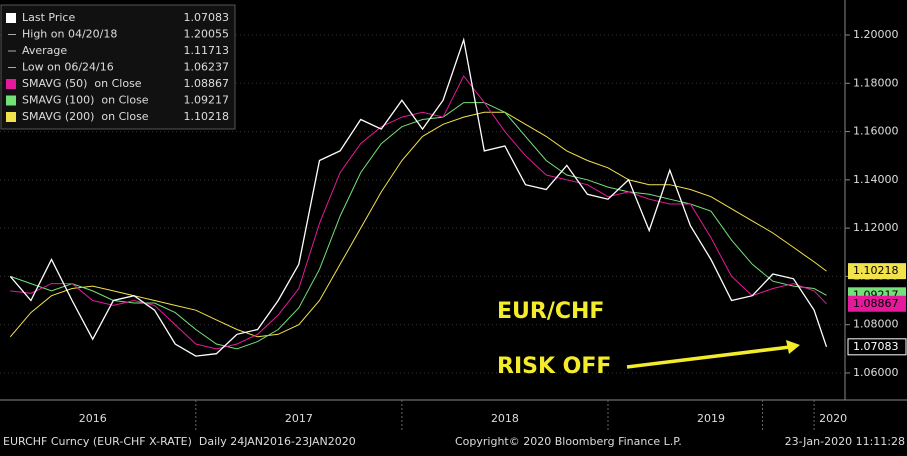 This screenshot has height=456, width=907. What do you see at coordinates (876, 324) in the screenshot?
I see `y-tick-label: 1.08000` at bounding box center [876, 324].